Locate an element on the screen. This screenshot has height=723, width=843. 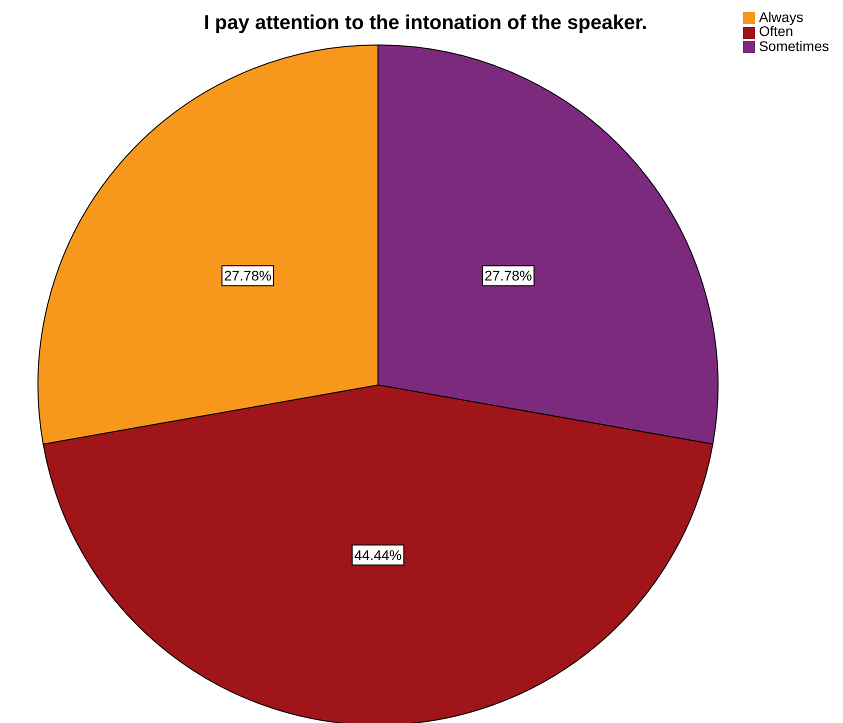
data-label: 44.44% is located at coordinates (378, 555).